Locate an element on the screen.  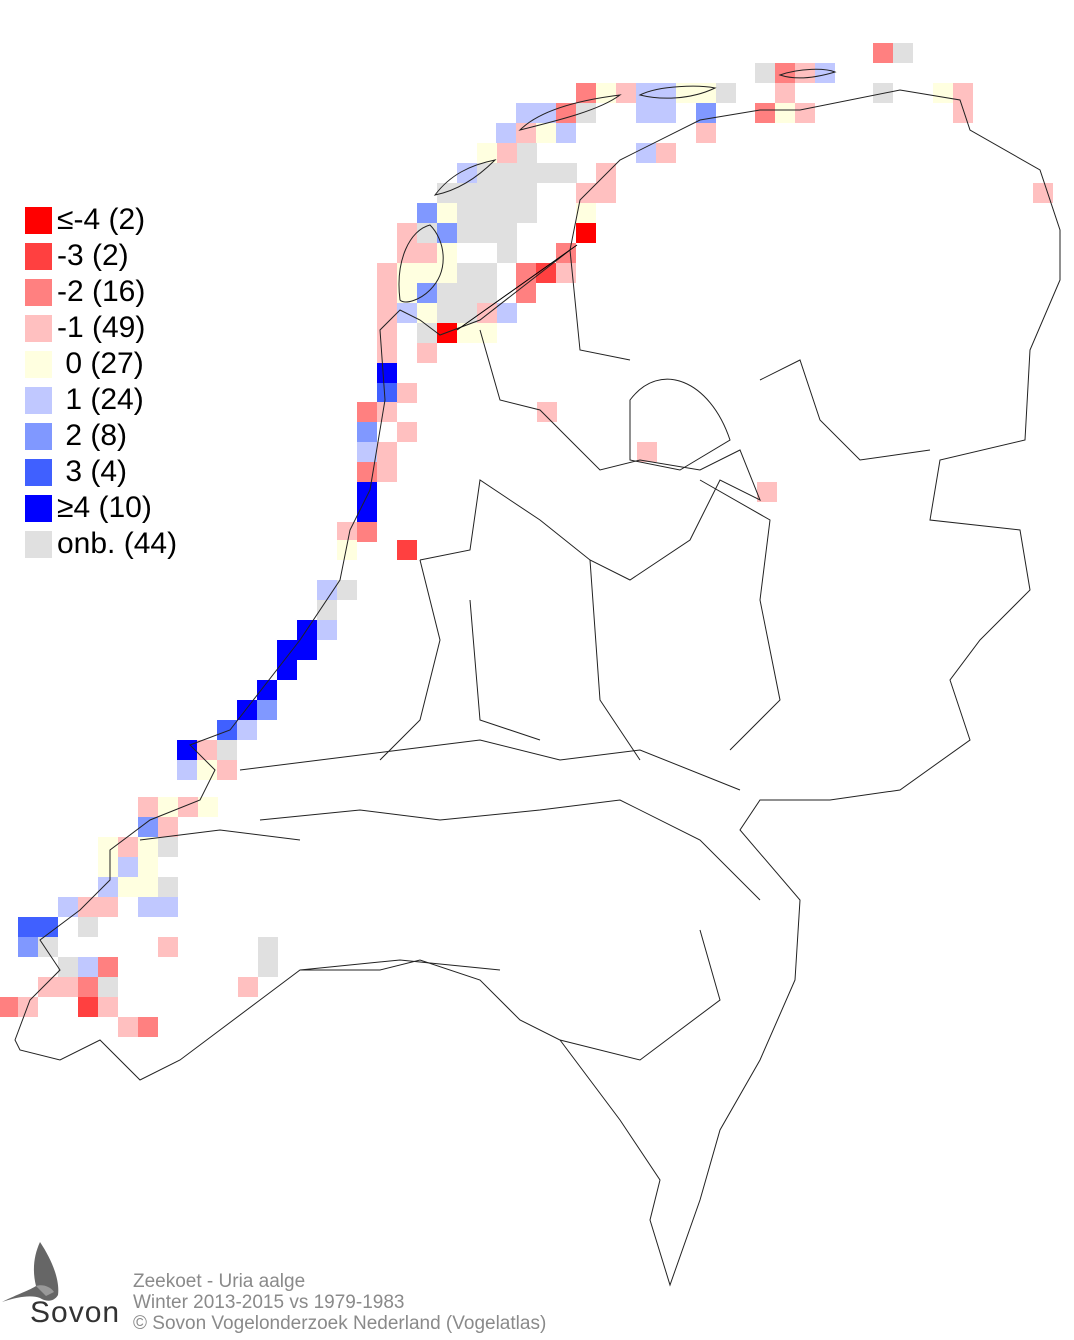
texel-island is located at coordinates (421, 263).